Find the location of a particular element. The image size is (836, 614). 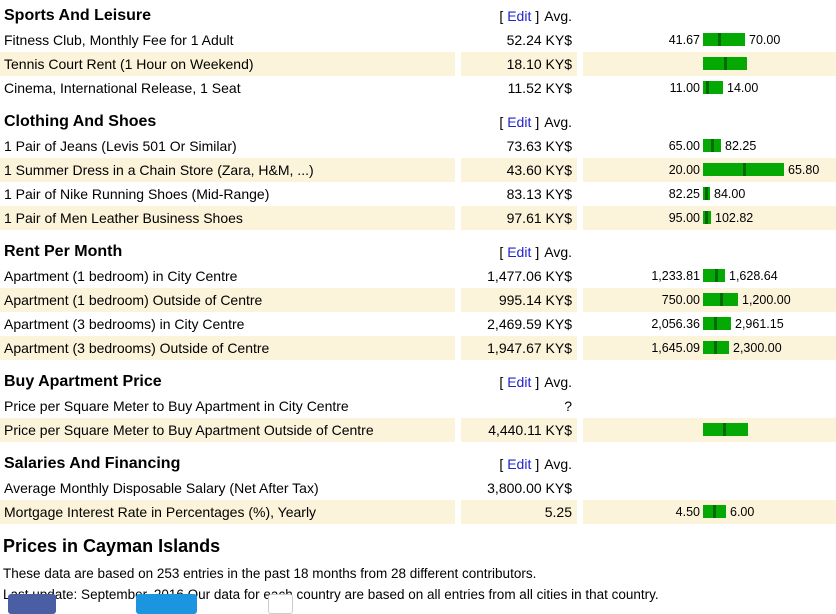

section-title: Clothing And Shoes is located at coordinates (80, 121).